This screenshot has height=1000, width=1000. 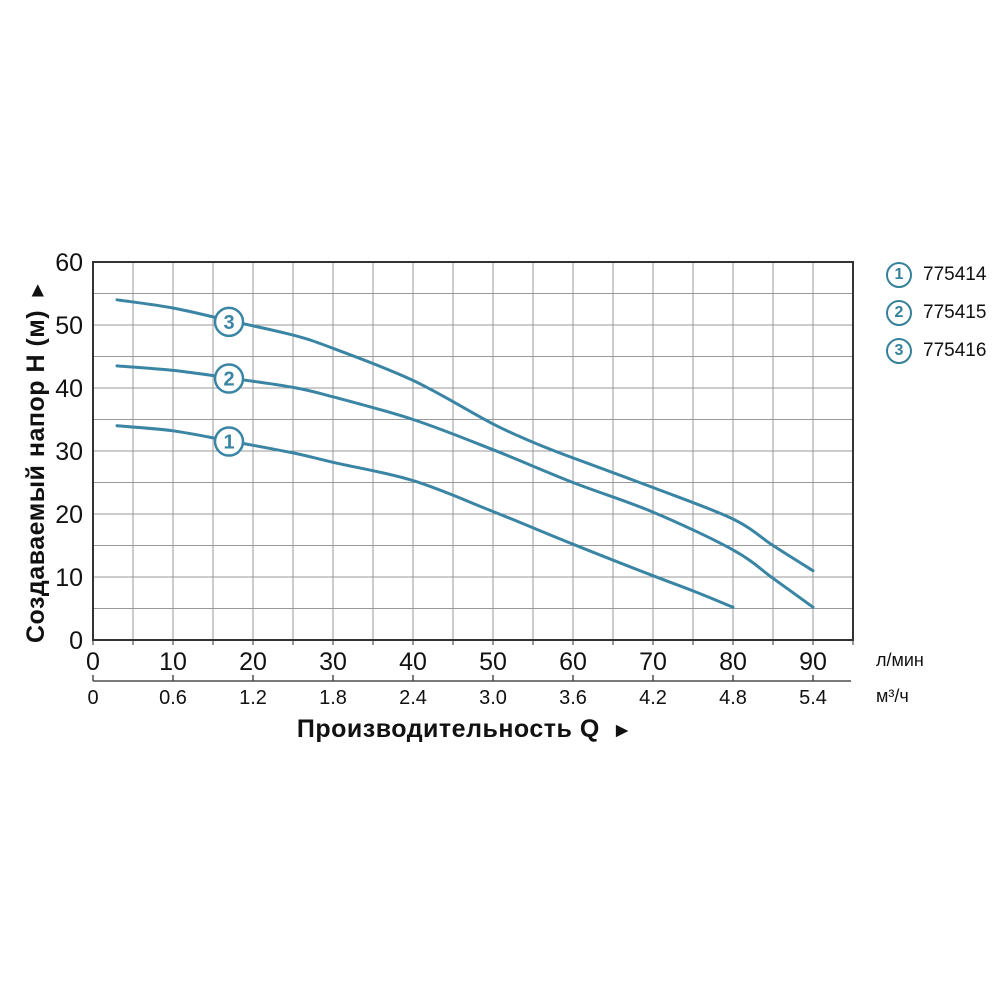 What do you see at coordinates (899, 275) in the screenshot?
I see `legend-marker-1: 1` at bounding box center [899, 275].